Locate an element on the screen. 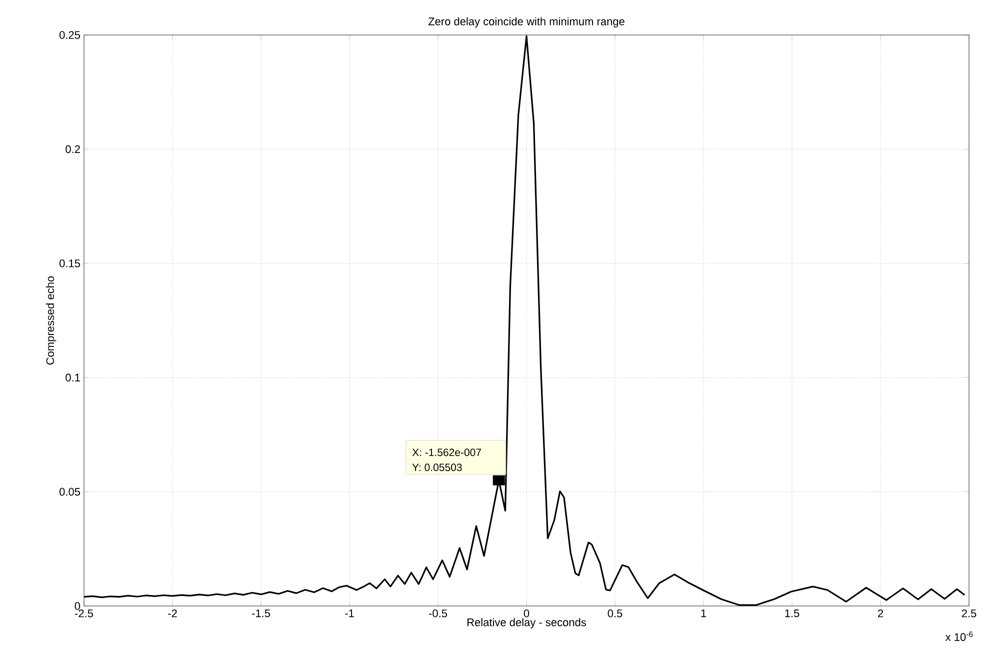  y-tick-label: 0.1 is located at coordinates (73, 378).